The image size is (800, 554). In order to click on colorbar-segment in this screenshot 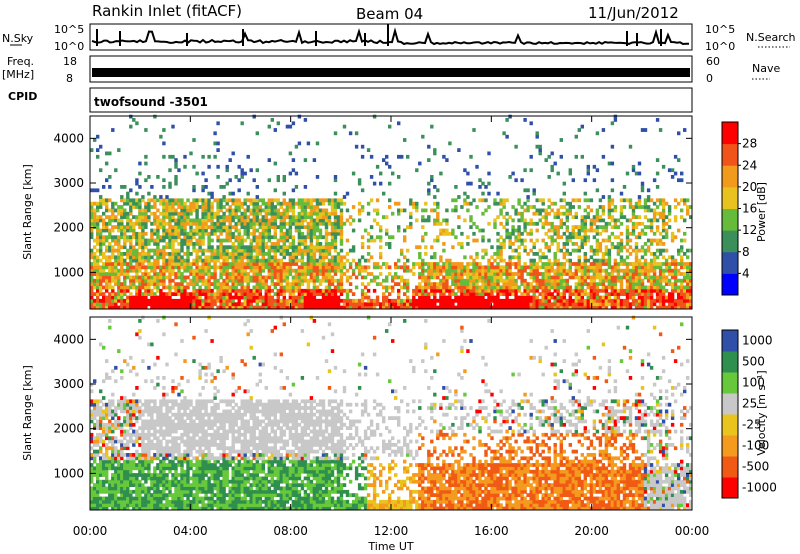, I will do `click(730, 241)`.